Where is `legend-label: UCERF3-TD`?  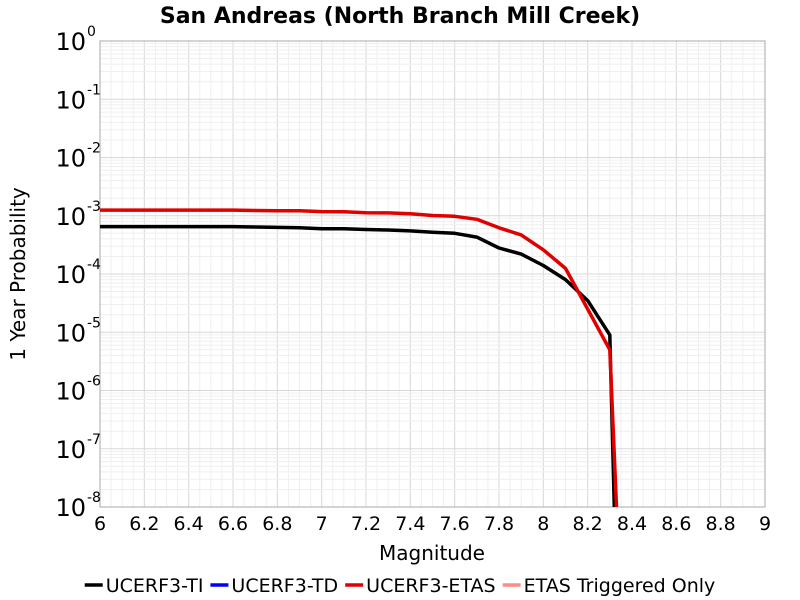 legend-label: UCERF3-TD is located at coordinates (284, 586).